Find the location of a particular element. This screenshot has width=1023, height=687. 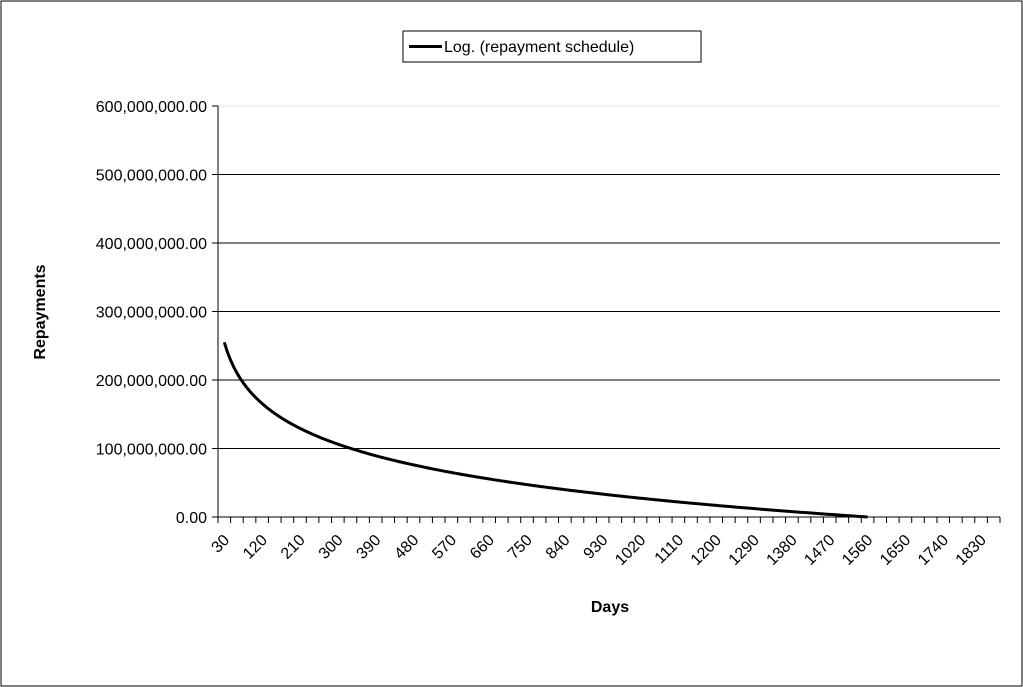

y-tick-label: 200,000,000.00 is located at coordinates (151, 381).